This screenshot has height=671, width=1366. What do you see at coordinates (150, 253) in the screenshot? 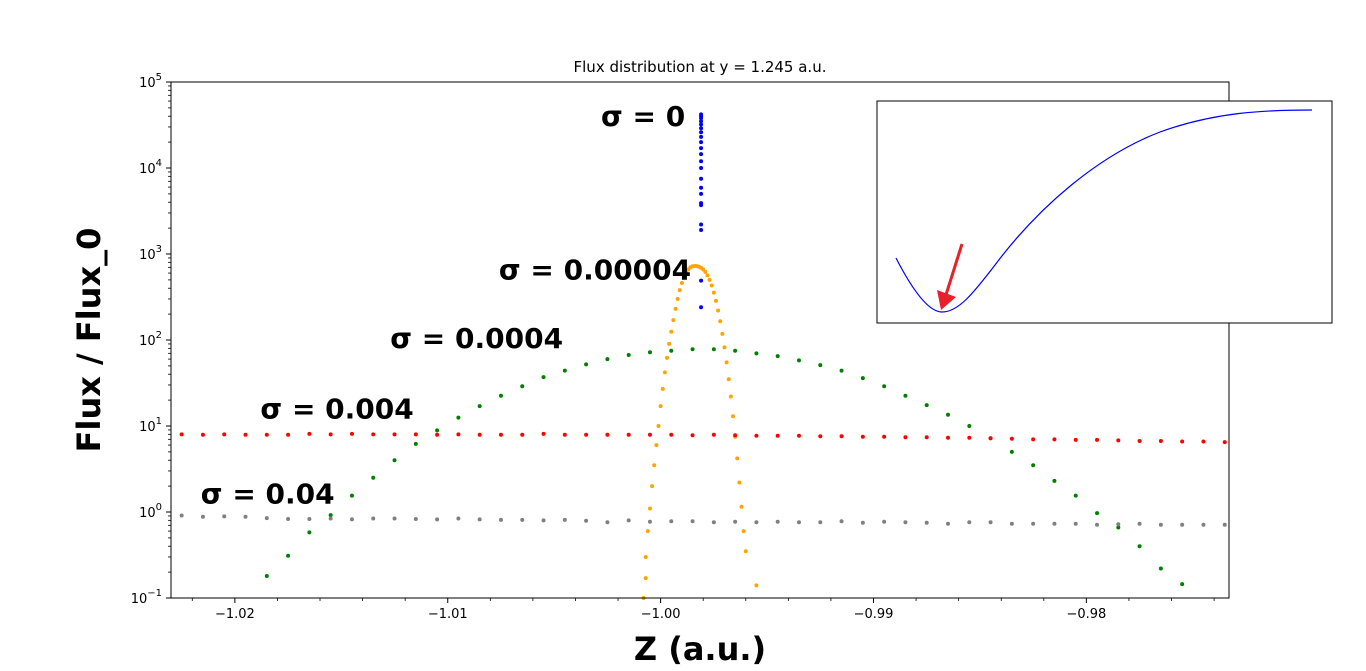
I see `y-tick-label: 10³` at bounding box center [150, 253].